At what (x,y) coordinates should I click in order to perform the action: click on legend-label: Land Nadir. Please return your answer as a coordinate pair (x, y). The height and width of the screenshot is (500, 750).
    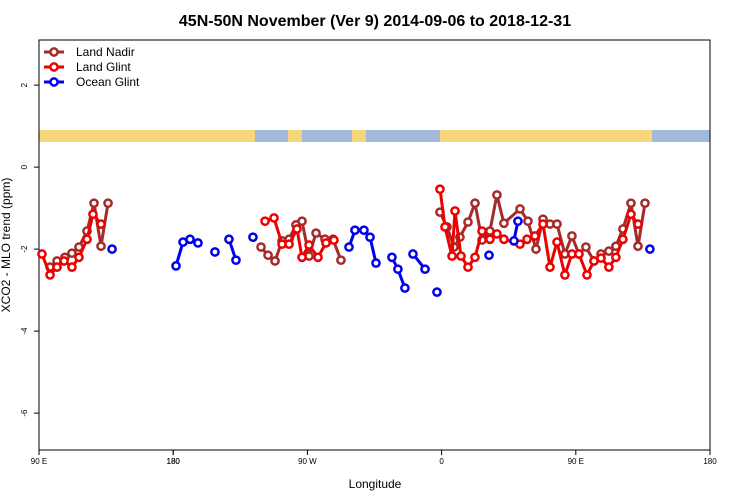
    Looking at the image, I should click on (105, 52).